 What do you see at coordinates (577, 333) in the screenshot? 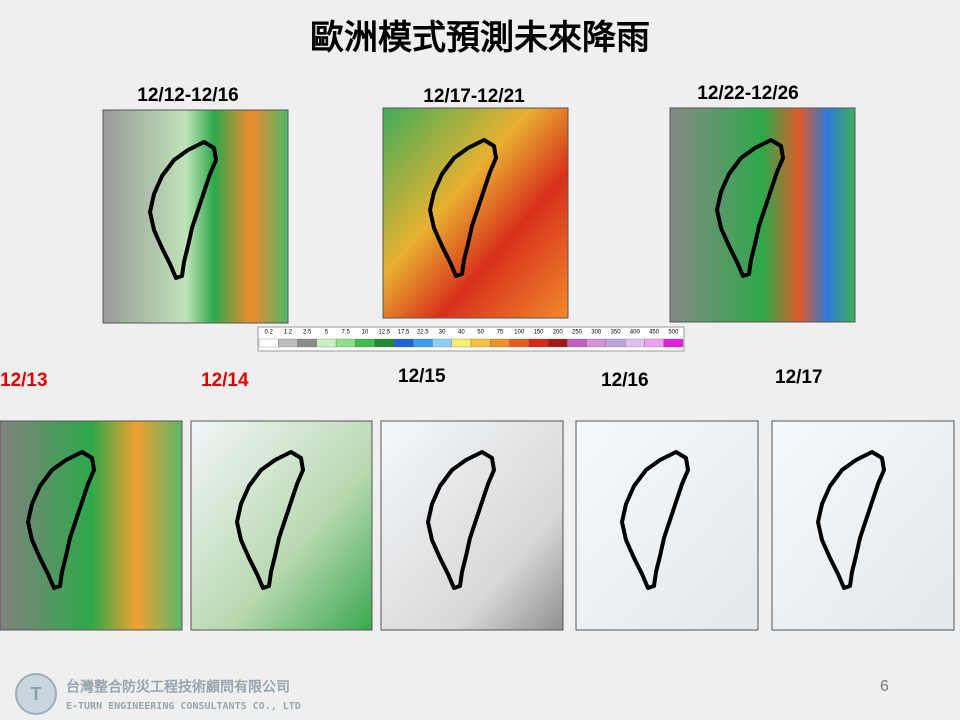
I see `colorbar-tick: 250` at bounding box center [577, 333].